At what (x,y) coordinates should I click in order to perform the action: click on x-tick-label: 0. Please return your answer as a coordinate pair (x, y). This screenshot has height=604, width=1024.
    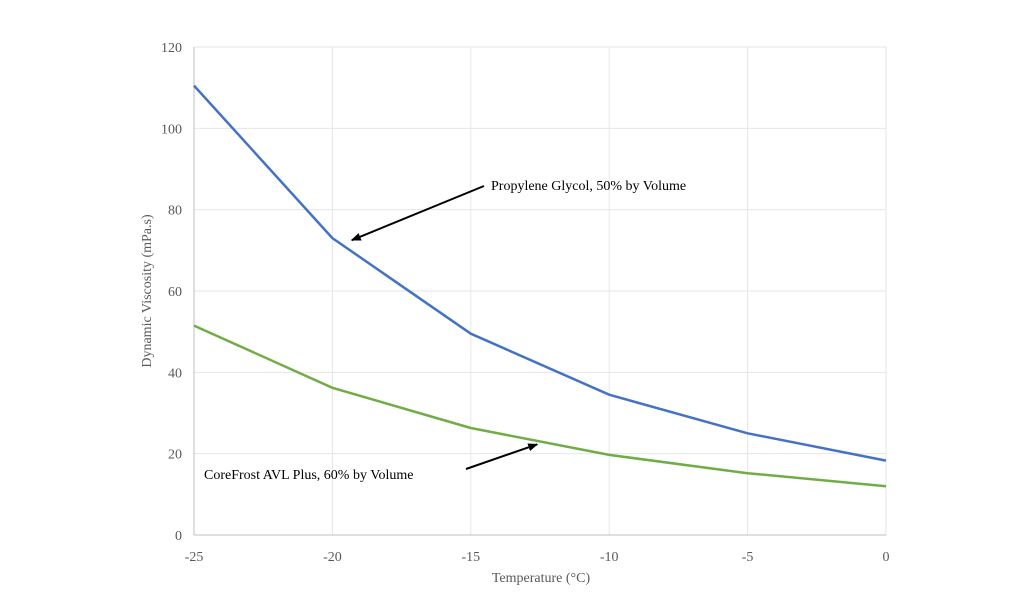
    Looking at the image, I should click on (886, 557).